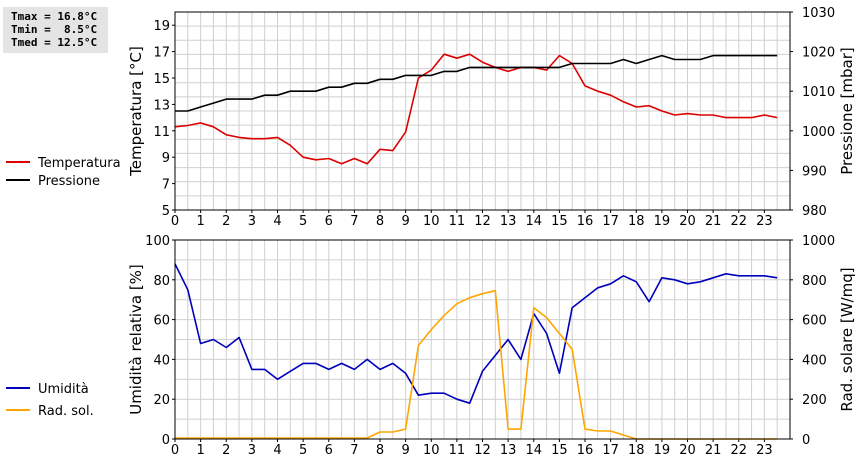 This screenshot has height=460, width=860. Describe the element at coordinates (161, 132) in the screenshot. I see `y-tick-label: 11` at that location.